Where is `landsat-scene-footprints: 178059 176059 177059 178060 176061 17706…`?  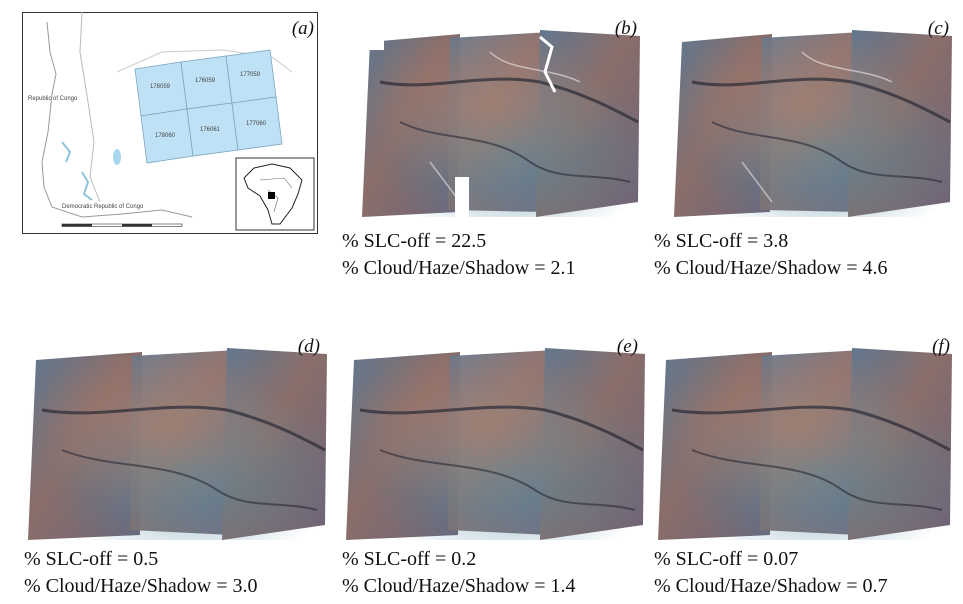
landsat-scene-footprints: 178059 176059 177059 178060 176061 17706… is located at coordinates (208, 106).